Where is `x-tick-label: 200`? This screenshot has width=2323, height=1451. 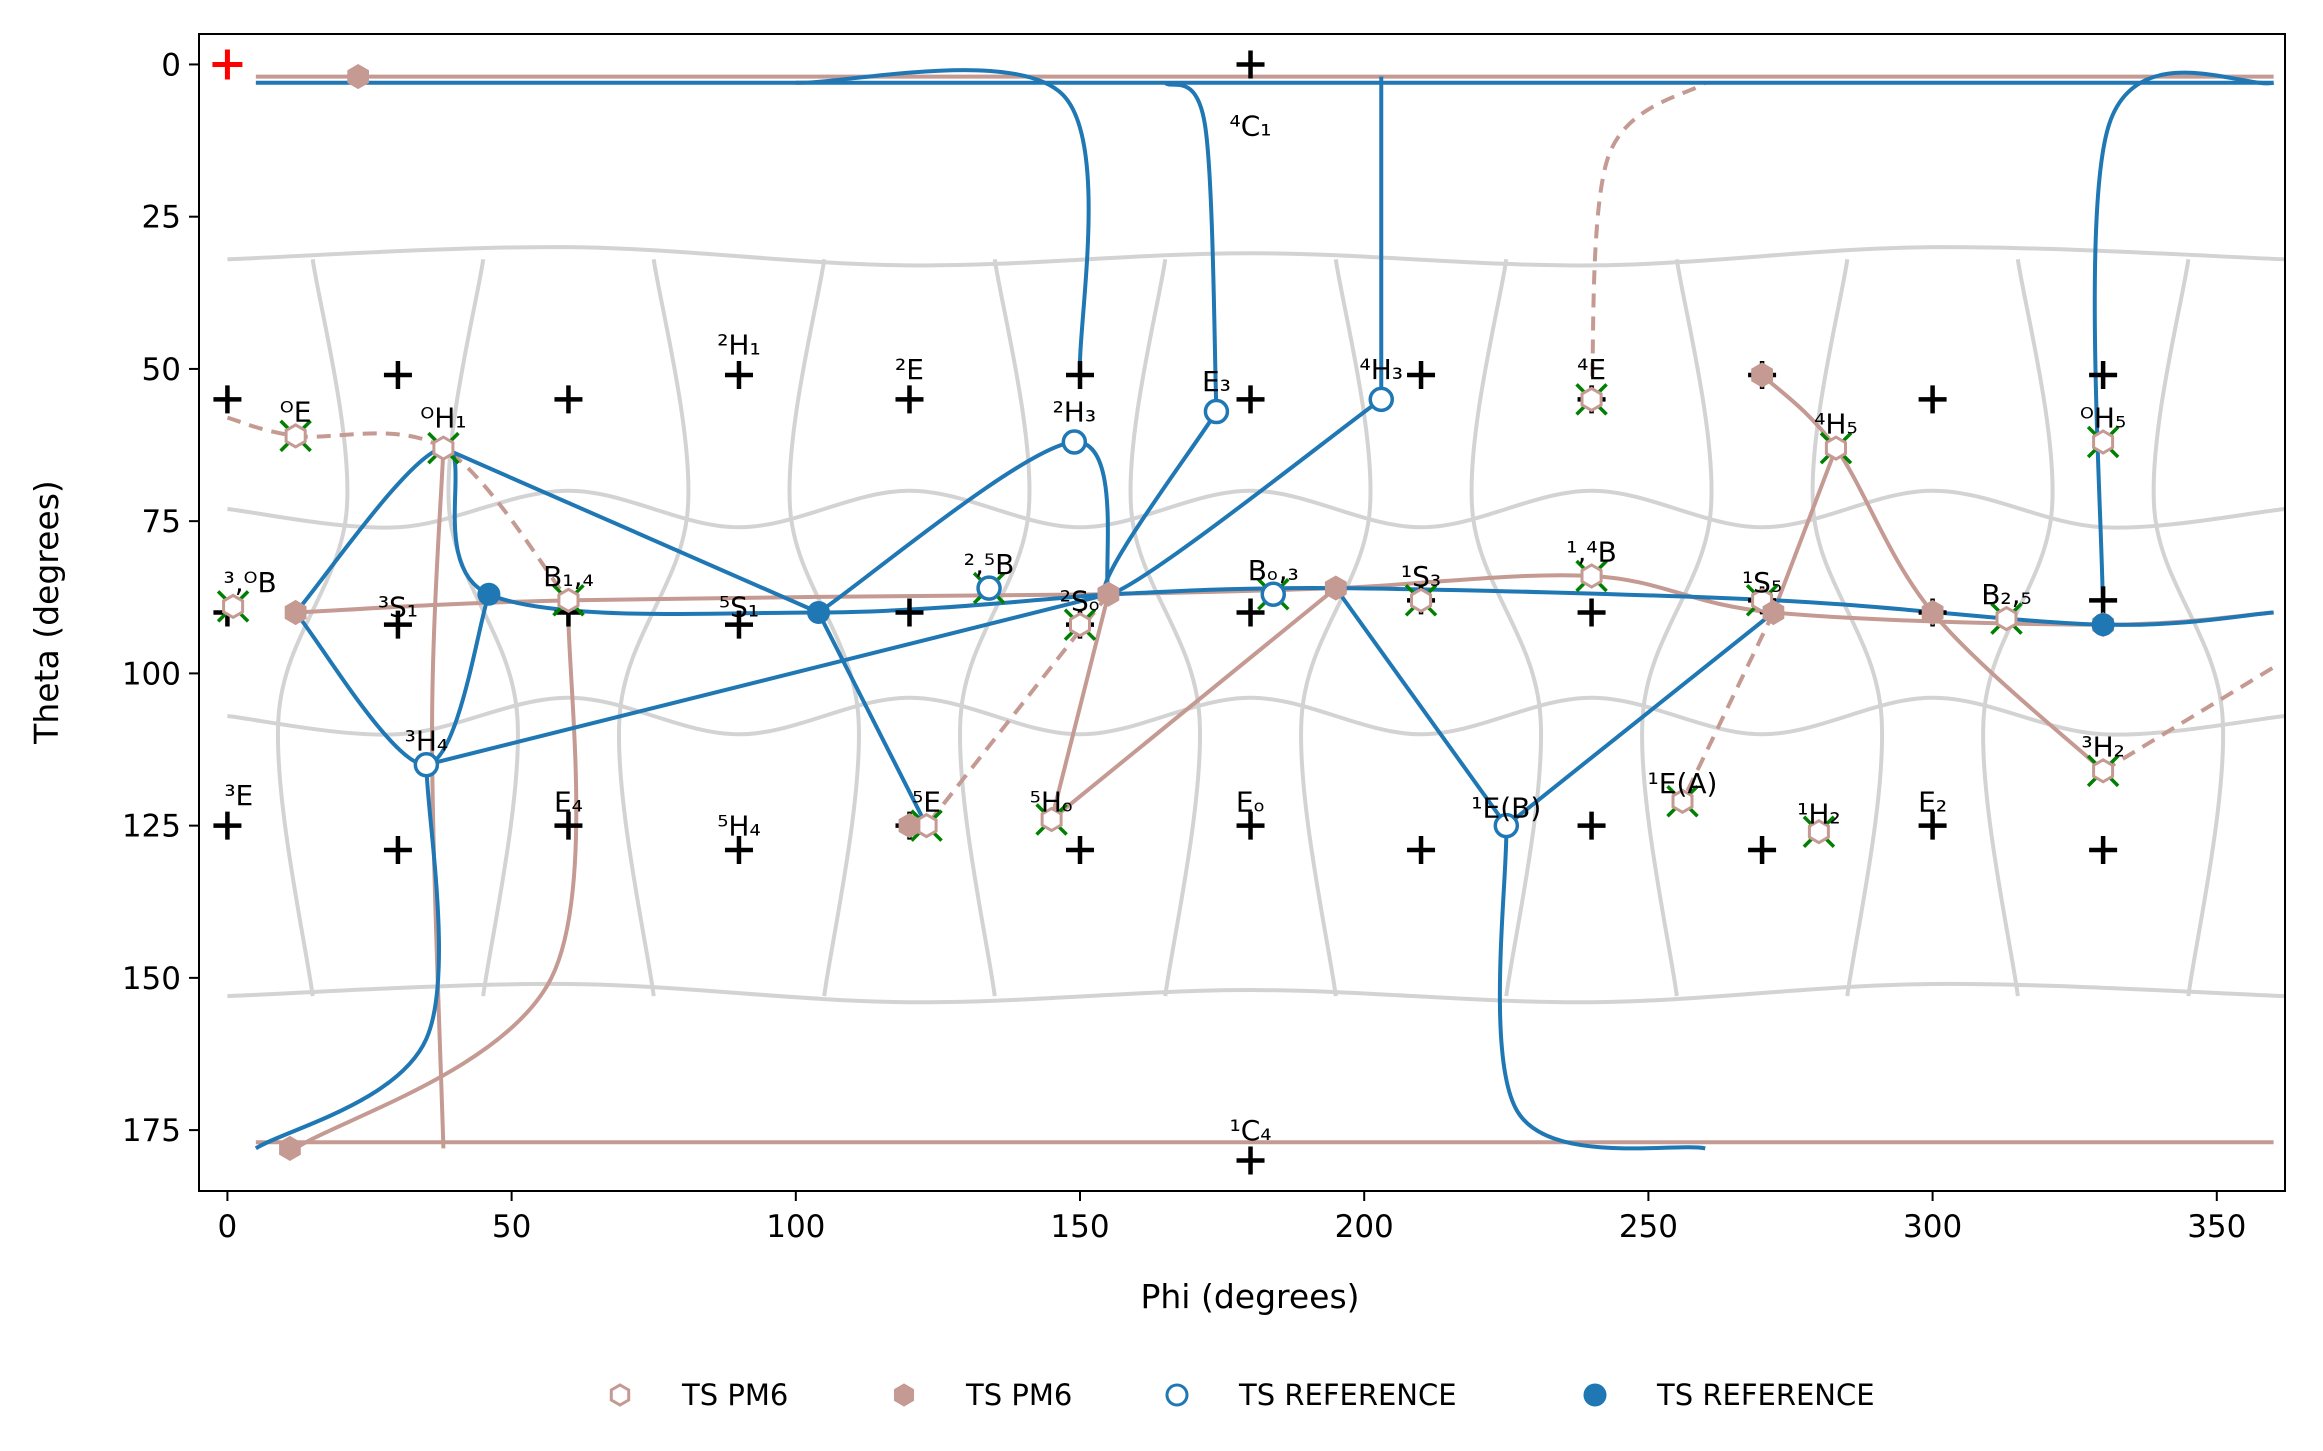 x-tick-label: 200 is located at coordinates (1364, 1227).